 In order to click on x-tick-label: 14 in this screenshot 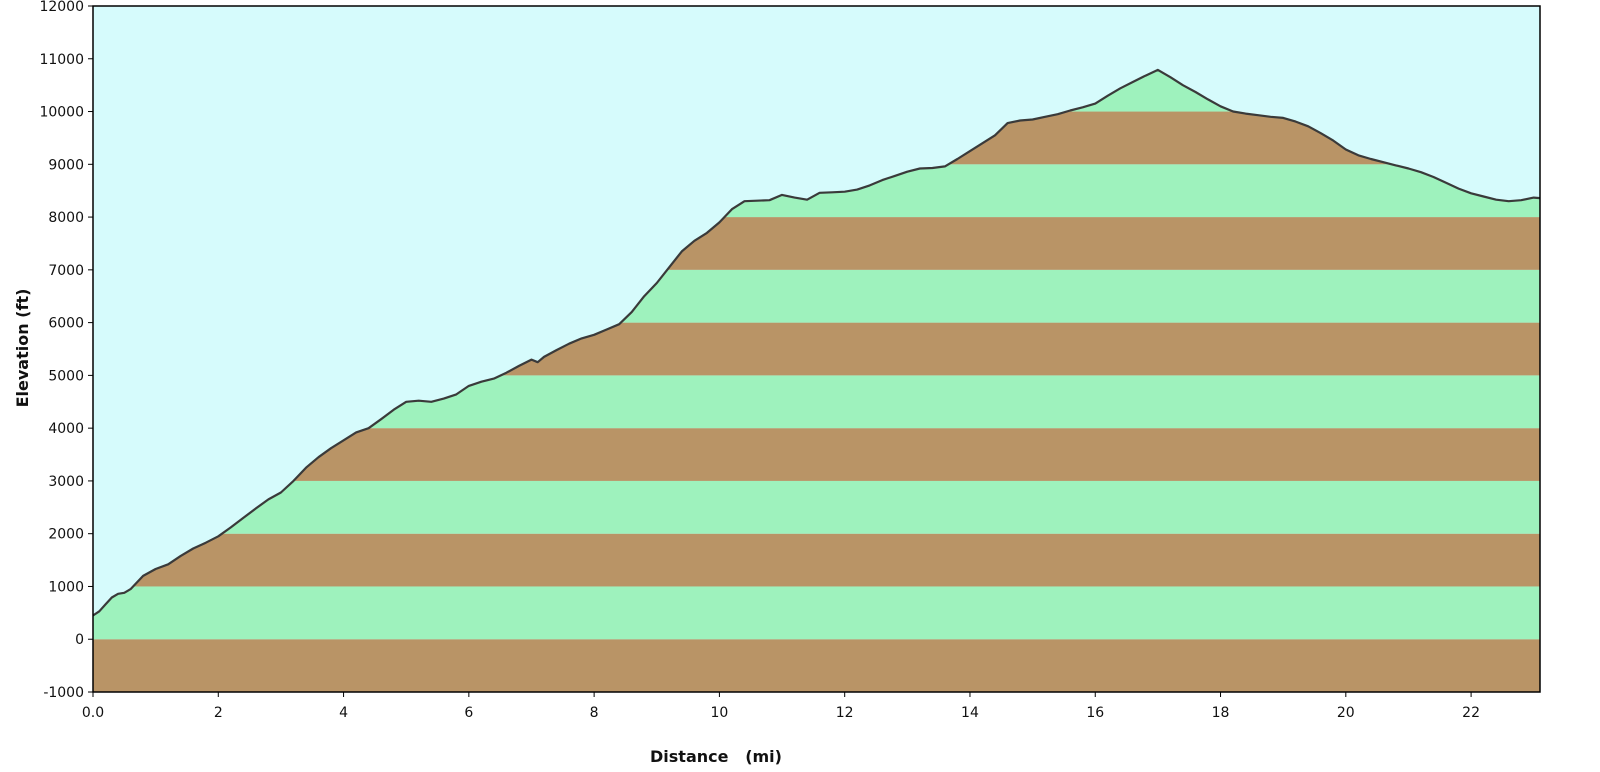, I will do `click(970, 713)`.